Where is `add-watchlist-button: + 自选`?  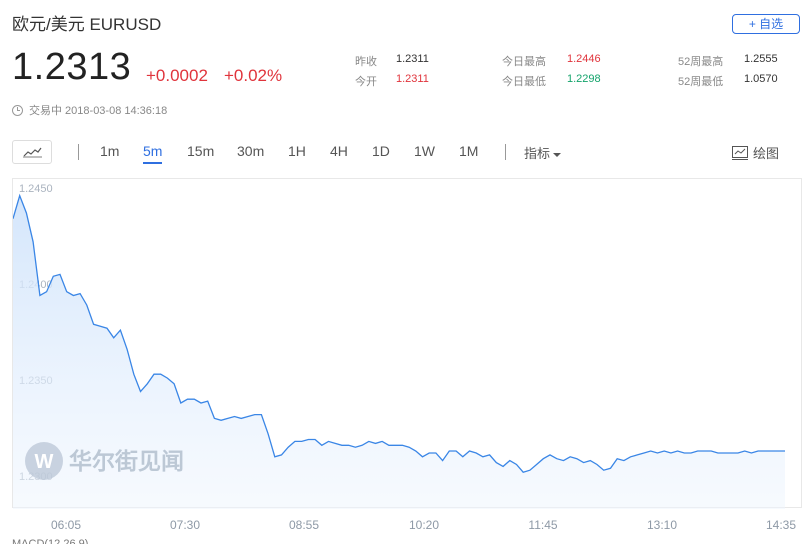
add-watchlist-button: + 自选 is located at coordinates (766, 24).